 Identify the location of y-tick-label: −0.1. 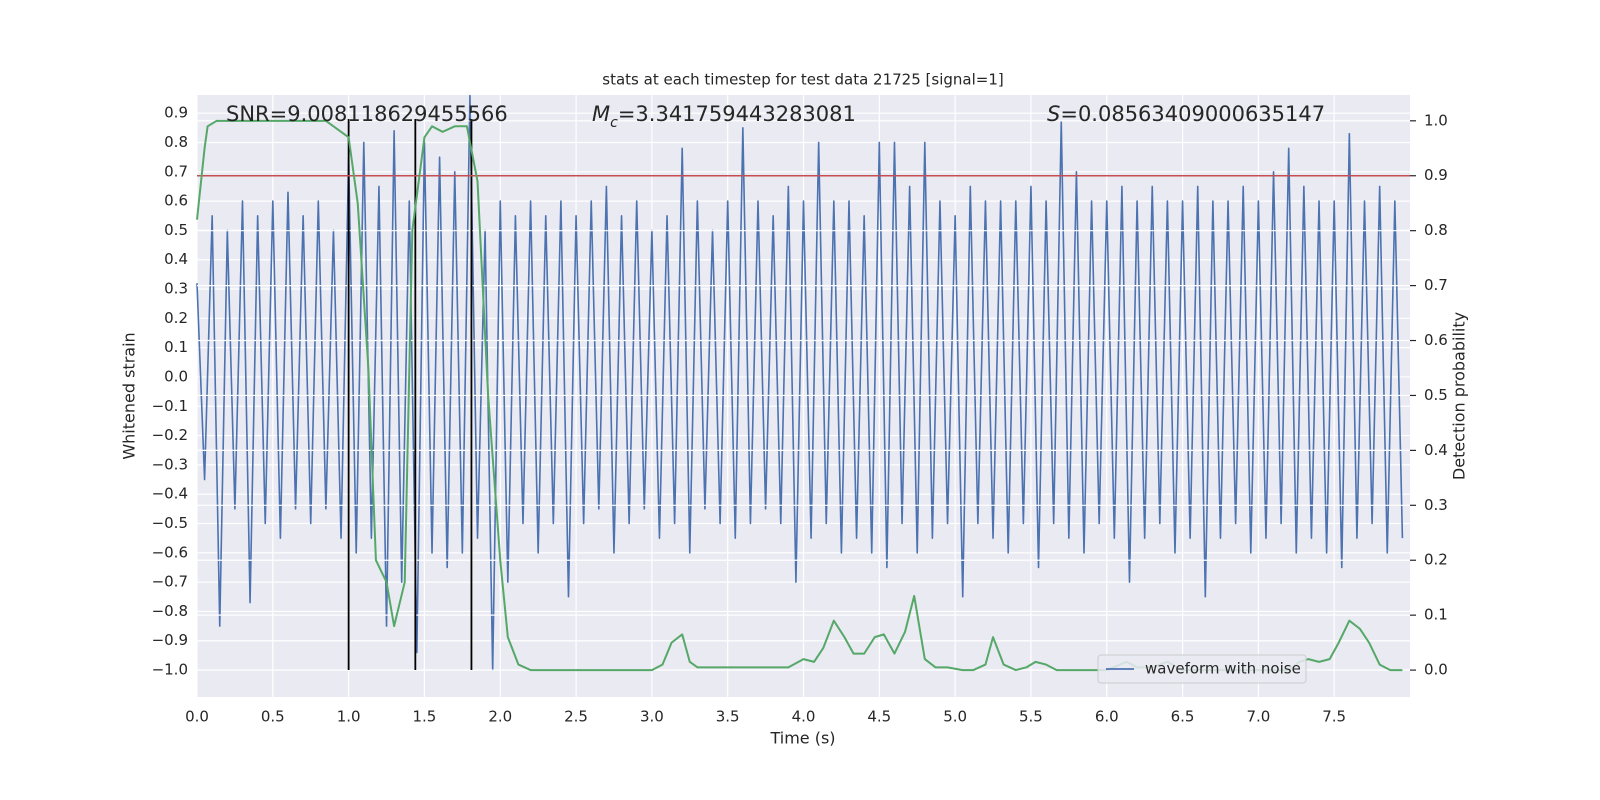
(170, 406).